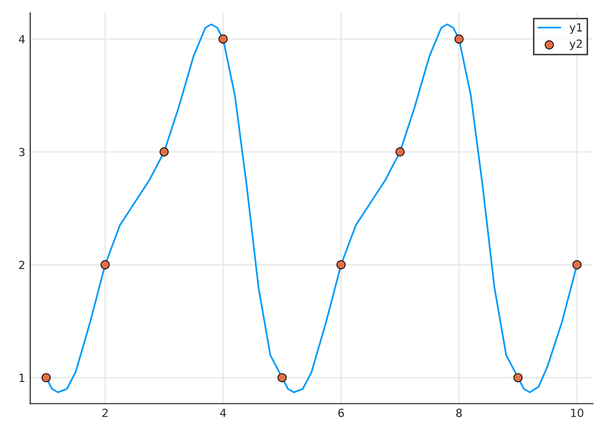  I want to click on y-tick-label: 4, so click(21, 39).